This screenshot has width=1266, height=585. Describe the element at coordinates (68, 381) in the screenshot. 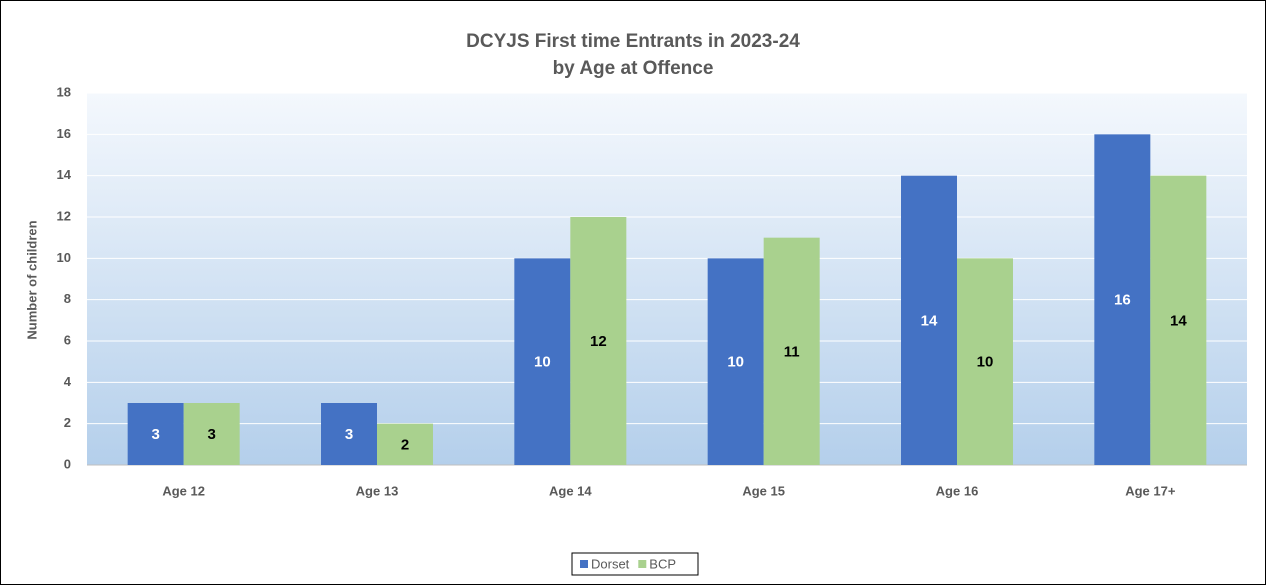

I see `y-tick-label: 4` at that location.